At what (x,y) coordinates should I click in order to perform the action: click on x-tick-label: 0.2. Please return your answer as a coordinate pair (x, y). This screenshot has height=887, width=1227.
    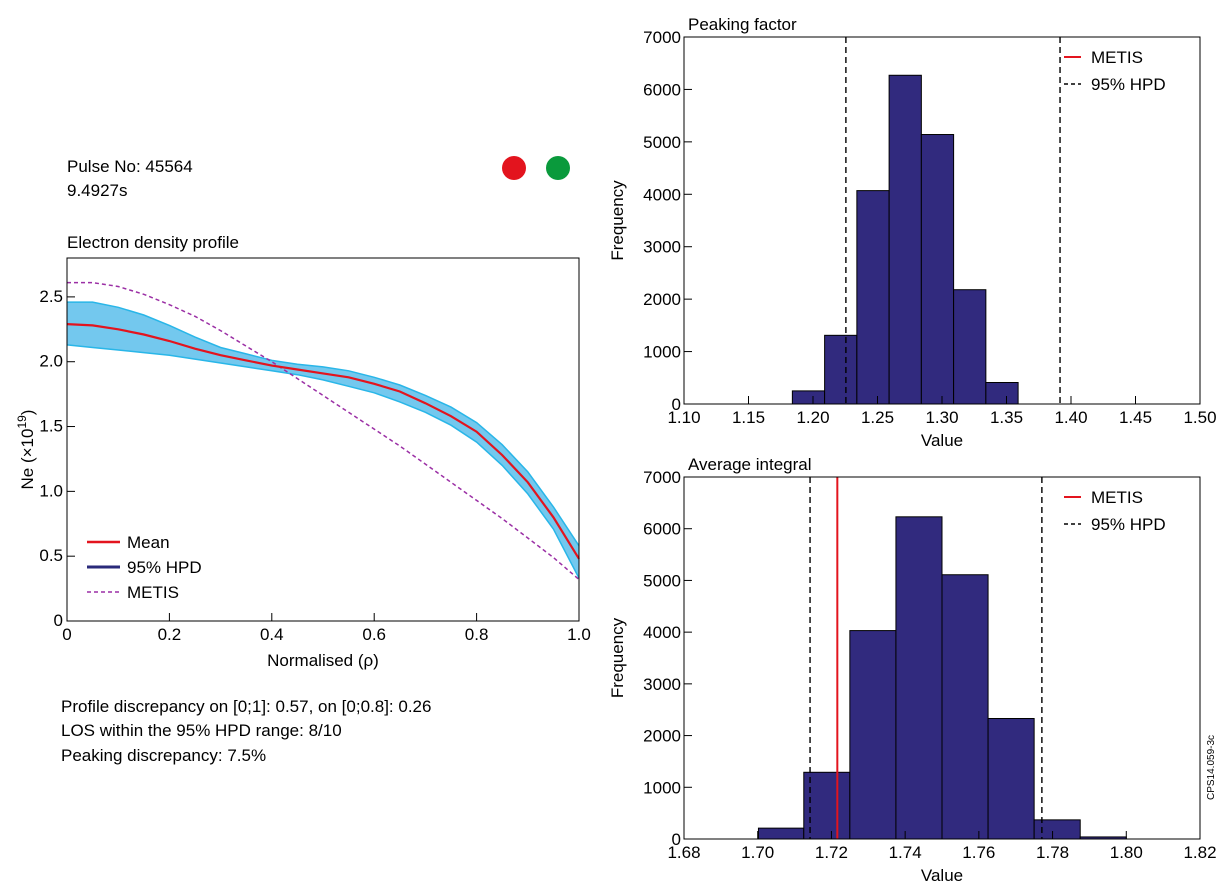
    Looking at the image, I should click on (170, 634).